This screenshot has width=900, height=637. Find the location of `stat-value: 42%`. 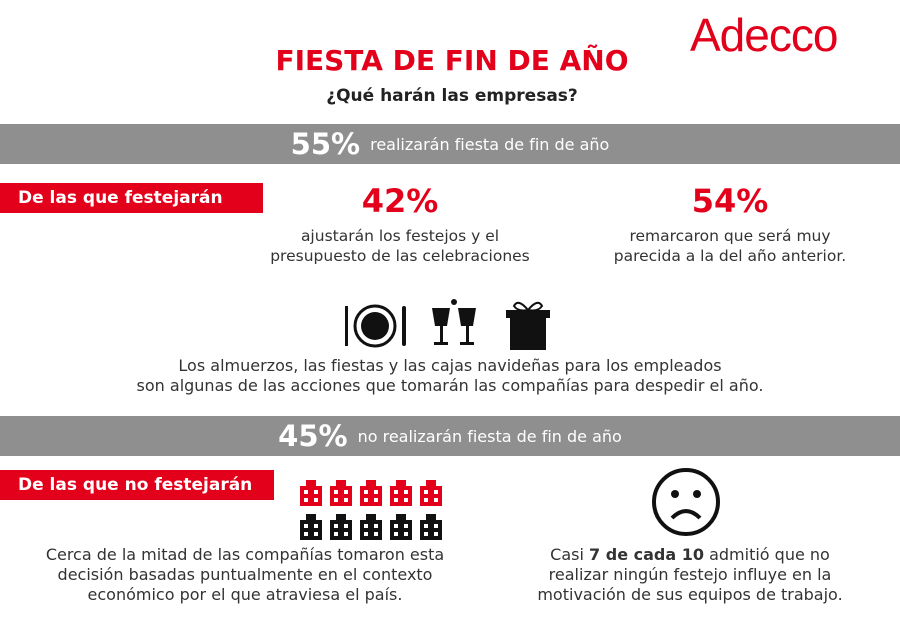

stat-value: 42% is located at coordinates (400, 201).